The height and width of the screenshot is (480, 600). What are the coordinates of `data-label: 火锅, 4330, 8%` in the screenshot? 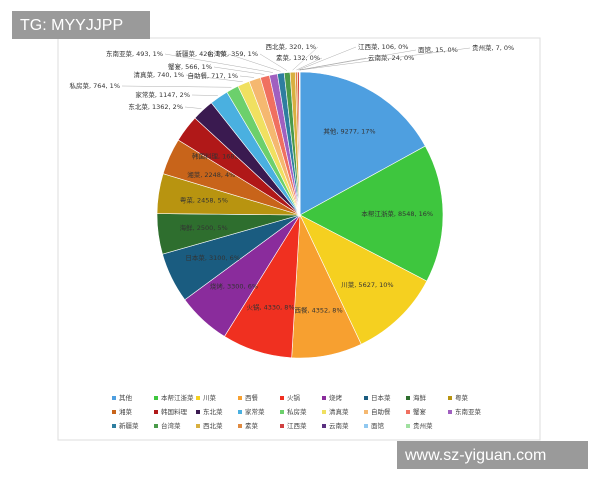 It's located at (271, 307).